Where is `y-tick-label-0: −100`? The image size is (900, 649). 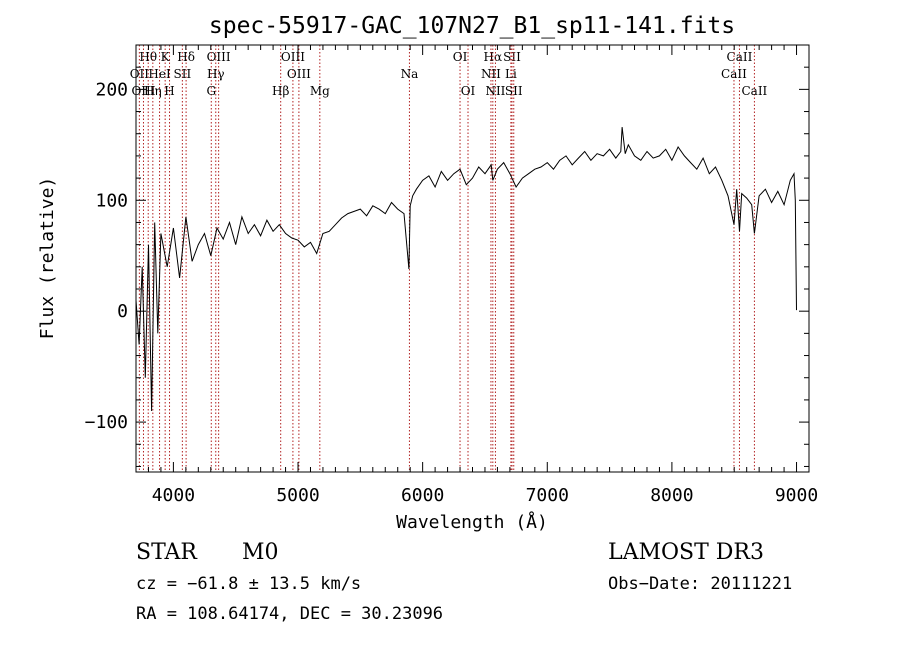 y-tick-label-0: −100 is located at coordinates (106, 422).